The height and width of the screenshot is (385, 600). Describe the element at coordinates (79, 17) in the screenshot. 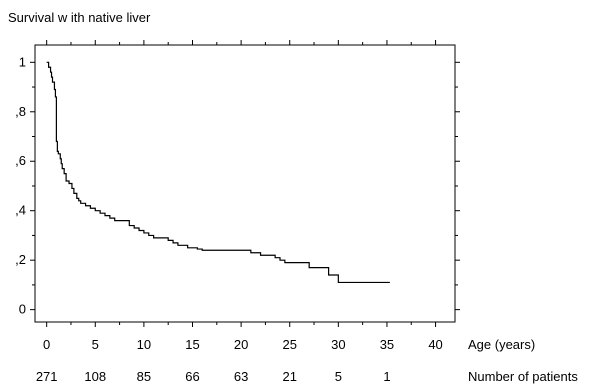

I see `y-axis-label: Survival w ith native liver` at that location.